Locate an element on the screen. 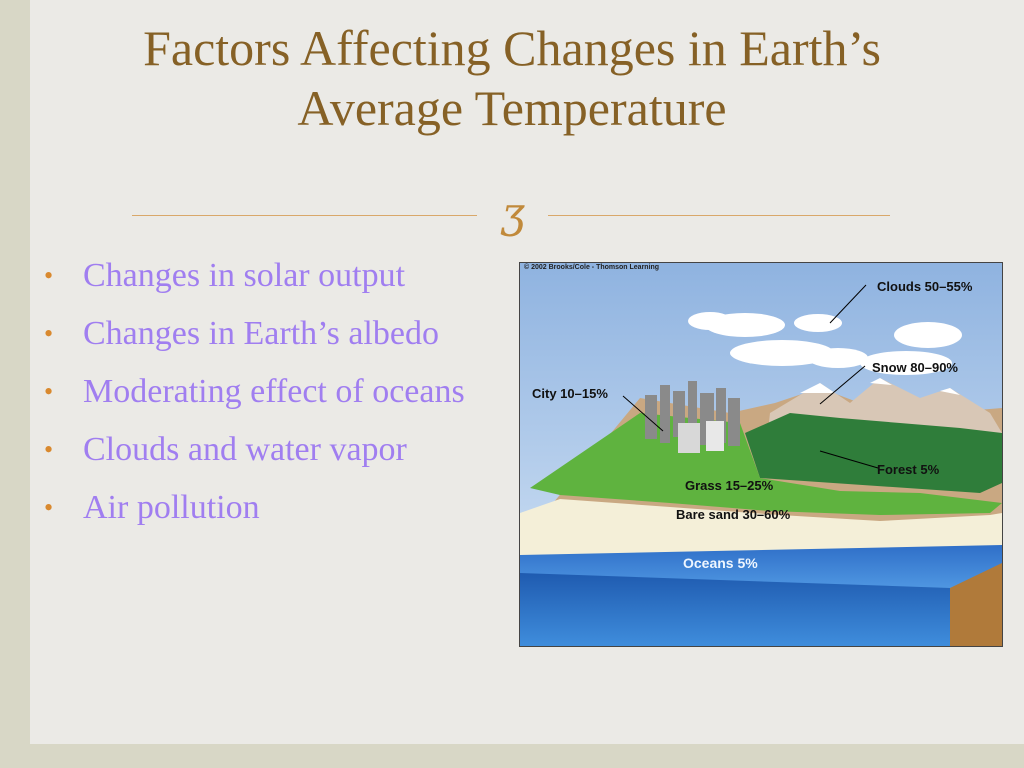 The height and width of the screenshot is (768, 1024). divider-left is located at coordinates (304, 215).